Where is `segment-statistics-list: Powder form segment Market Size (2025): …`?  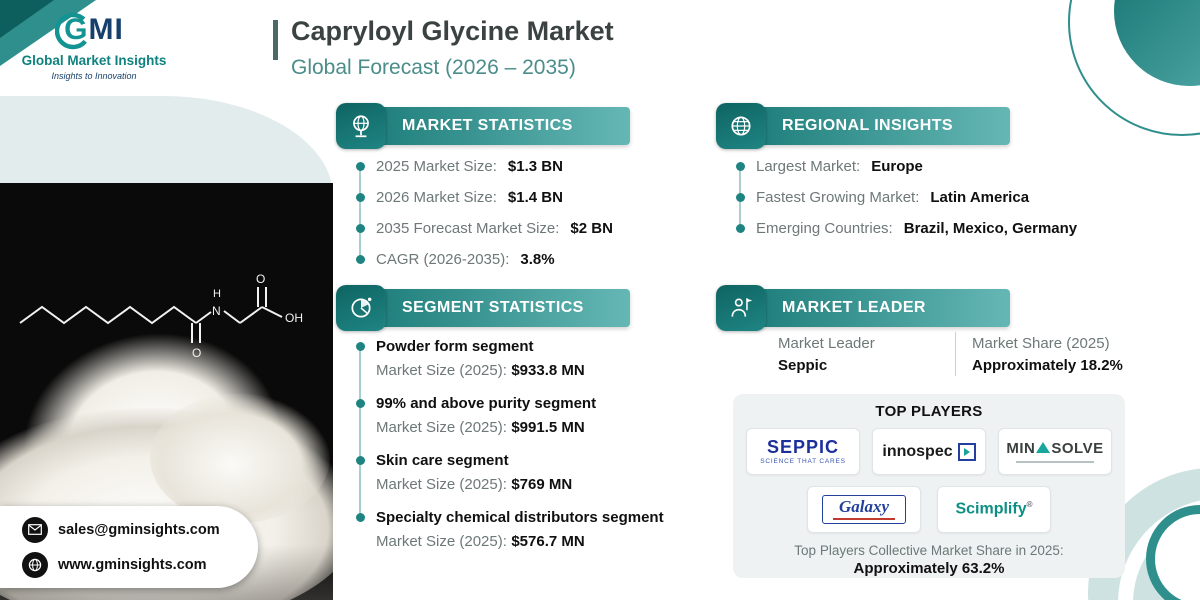 segment-statistics-list: Powder form segment Market Size (2025): … is located at coordinates (510, 444).